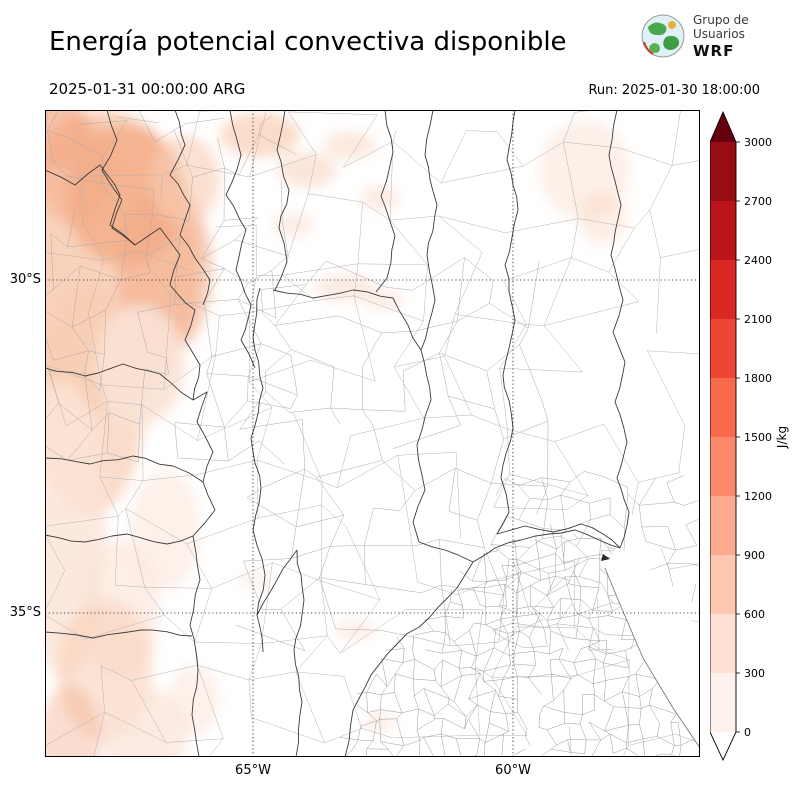 This screenshot has height=800, width=800. What do you see at coordinates (714, 50) in the screenshot?
I see `logo-line-3: WRF` at bounding box center [714, 50].